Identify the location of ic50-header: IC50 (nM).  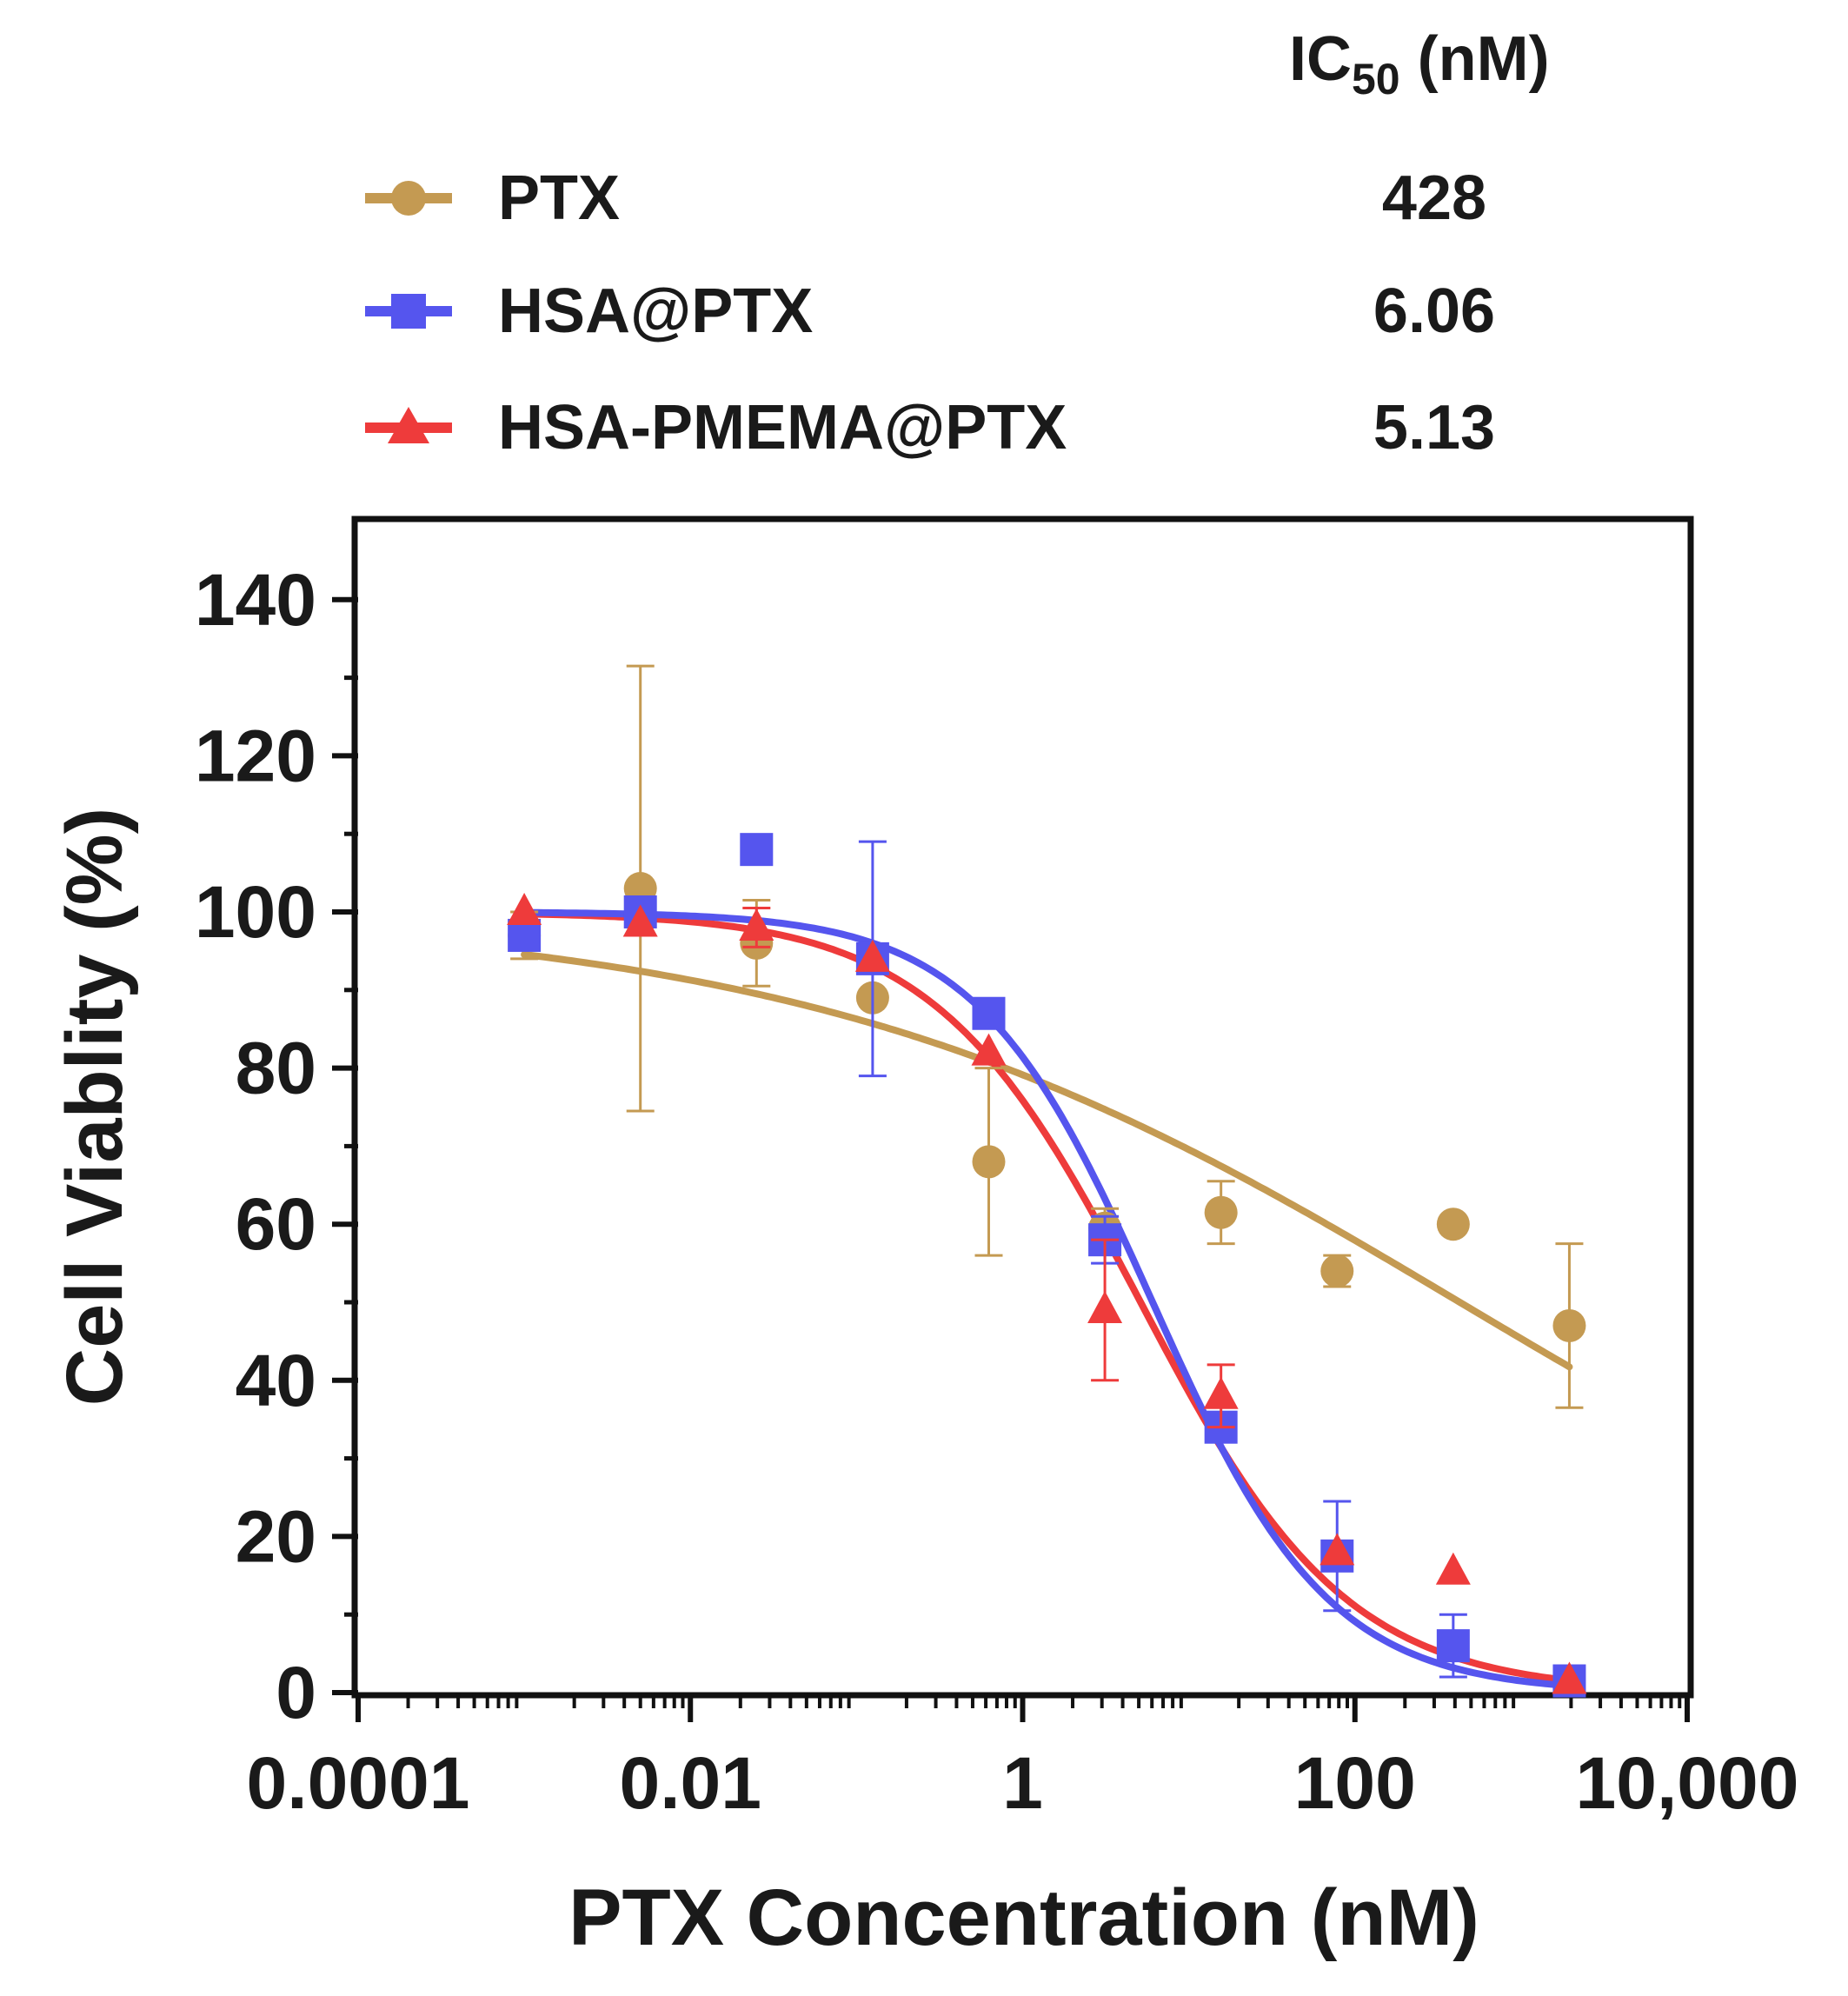
(1419, 63).